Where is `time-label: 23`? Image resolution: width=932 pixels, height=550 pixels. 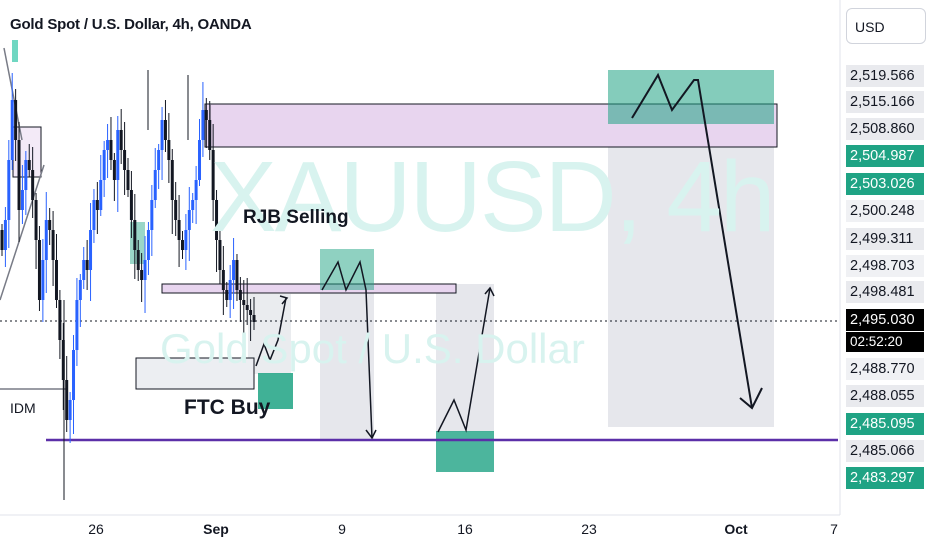 time-label: 23 is located at coordinates (589, 529).